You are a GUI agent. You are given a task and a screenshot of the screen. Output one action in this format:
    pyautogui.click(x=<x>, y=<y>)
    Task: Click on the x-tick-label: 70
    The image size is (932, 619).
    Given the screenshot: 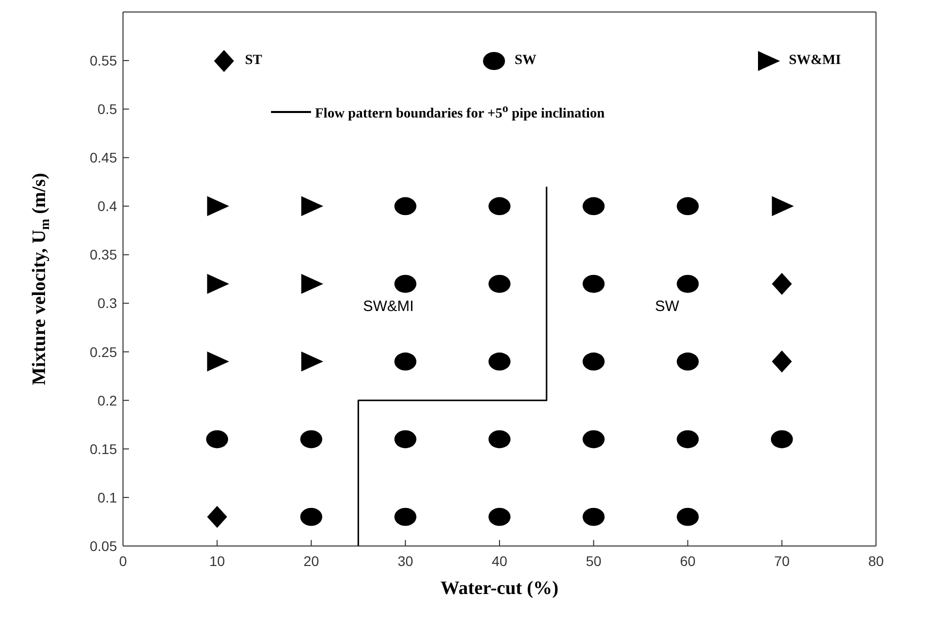 What is the action you would take?
    pyautogui.click(x=782, y=560)
    